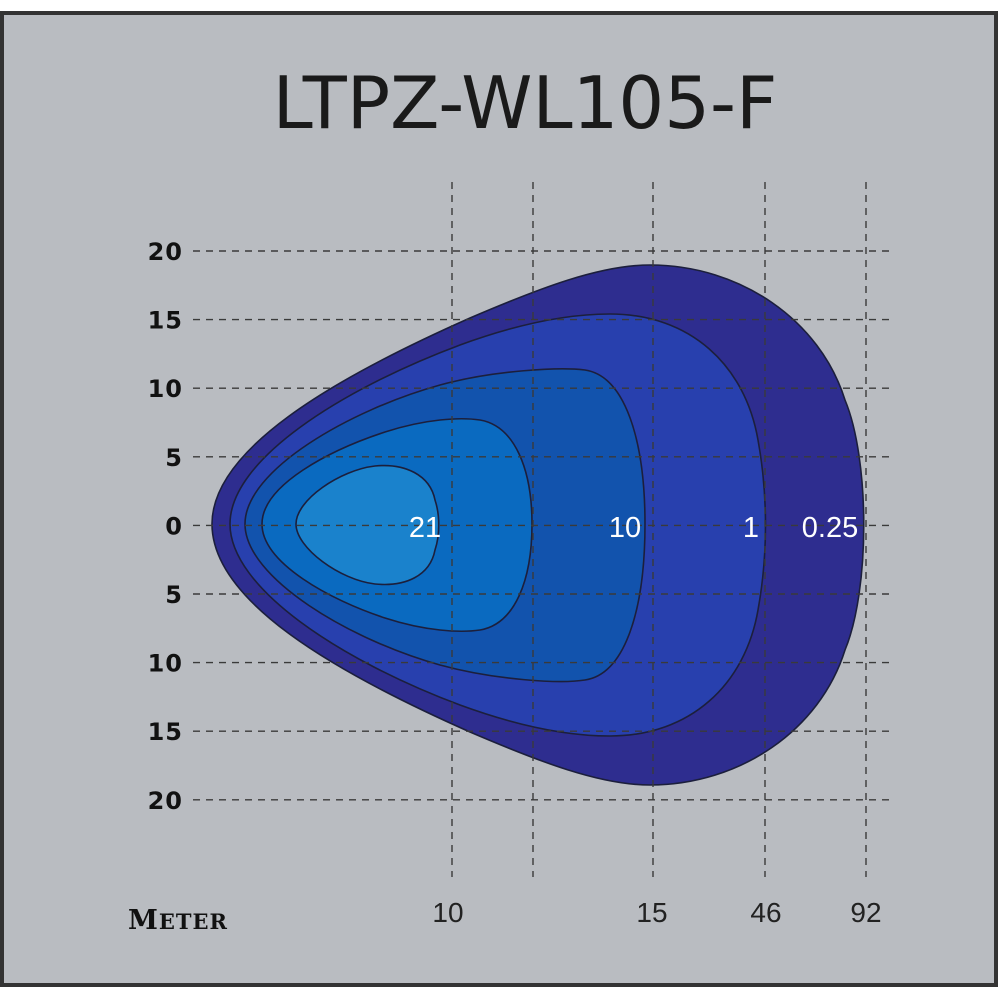 This screenshot has width=1000, height=1000. I want to click on x-tick-label: 46, so click(765, 912).